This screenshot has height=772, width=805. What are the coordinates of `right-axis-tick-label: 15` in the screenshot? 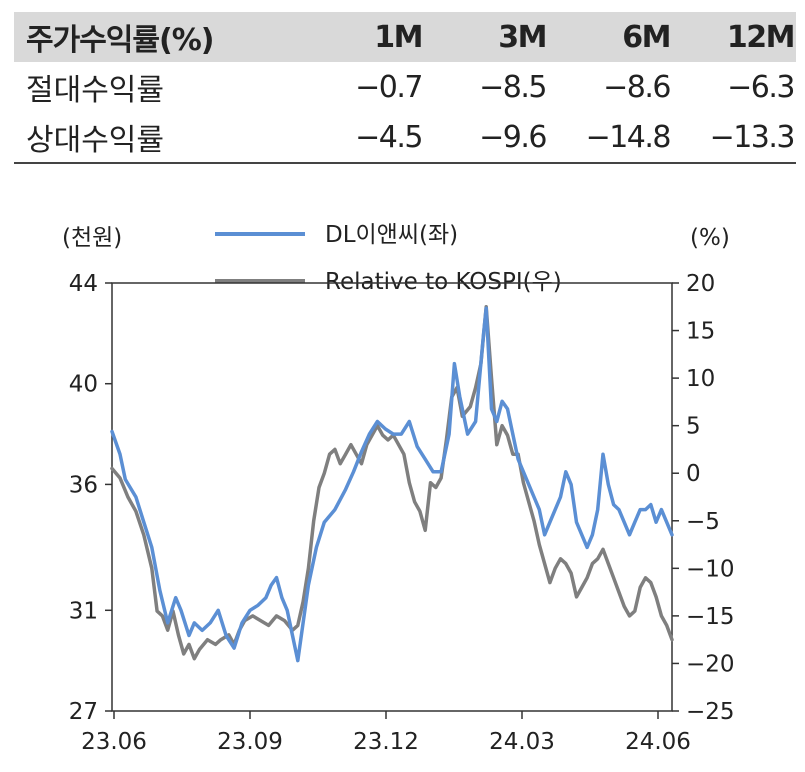 It's located at (700, 332).